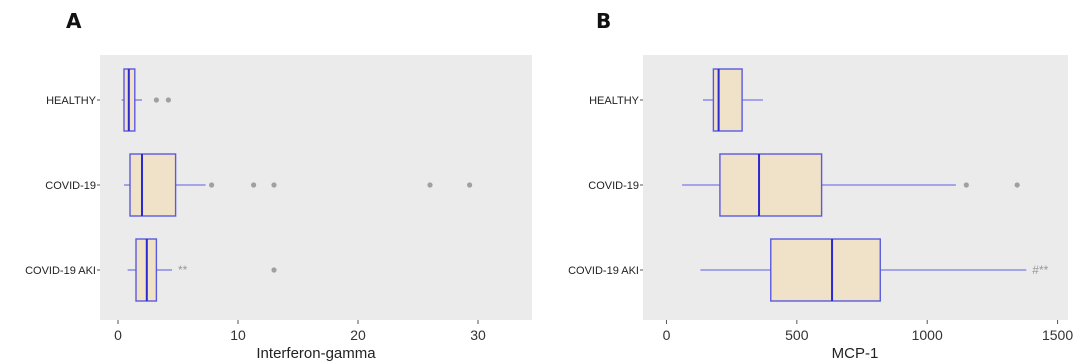 The width and height of the screenshot is (1073, 364). Describe the element at coordinates (71, 101) in the screenshot. I see `panel-a-cat-healthy: HEALTHY` at that location.